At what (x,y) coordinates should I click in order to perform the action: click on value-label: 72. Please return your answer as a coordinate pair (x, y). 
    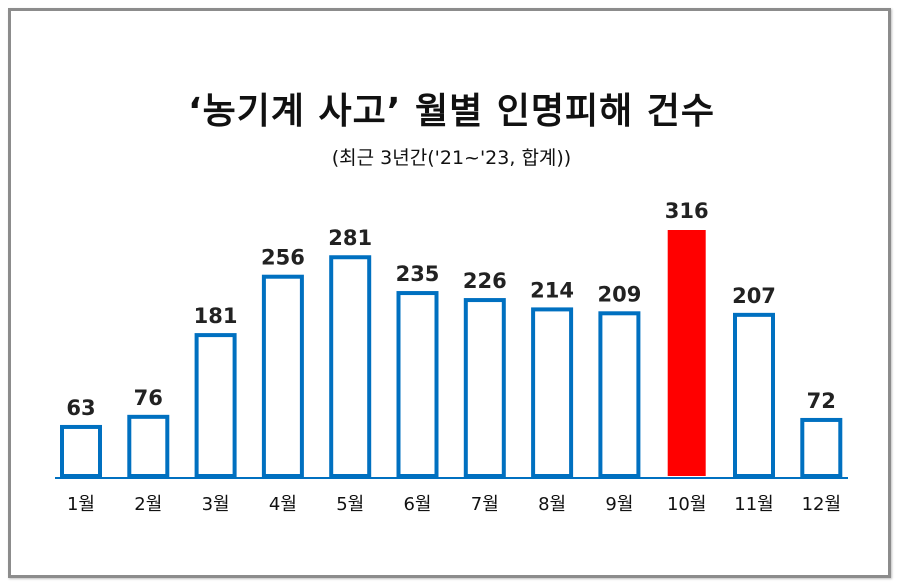
    Looking at the image, I should click on (821, 401).